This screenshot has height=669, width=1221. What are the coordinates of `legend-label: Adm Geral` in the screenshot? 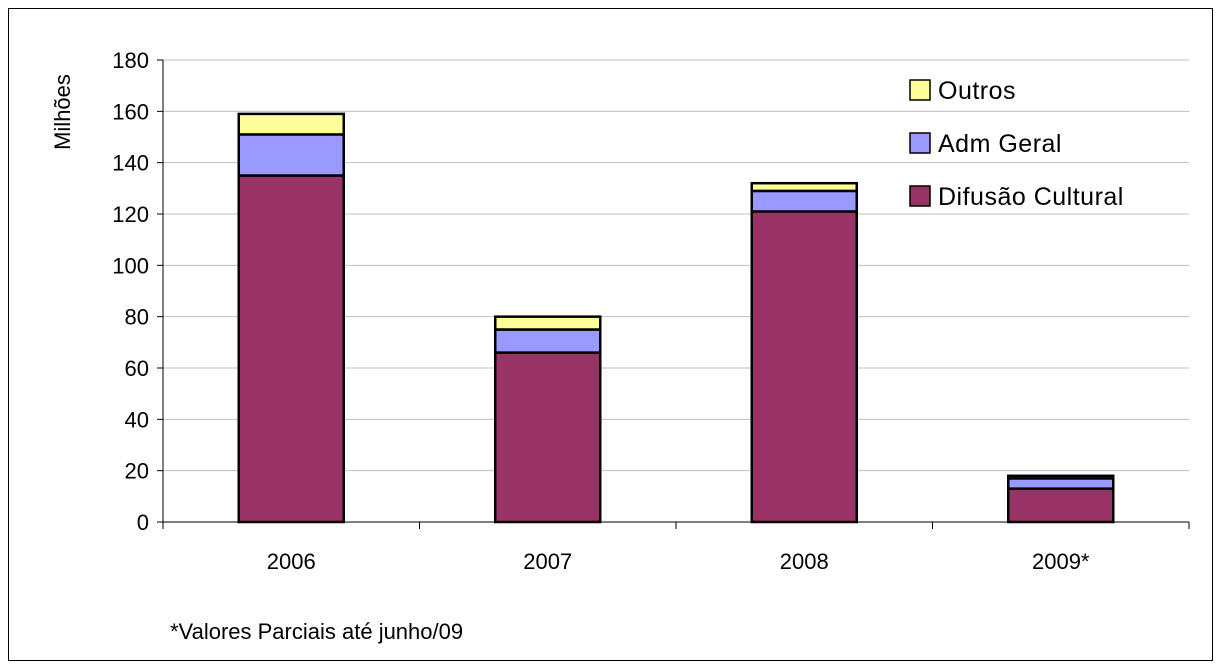 It's located at (1000, 144).